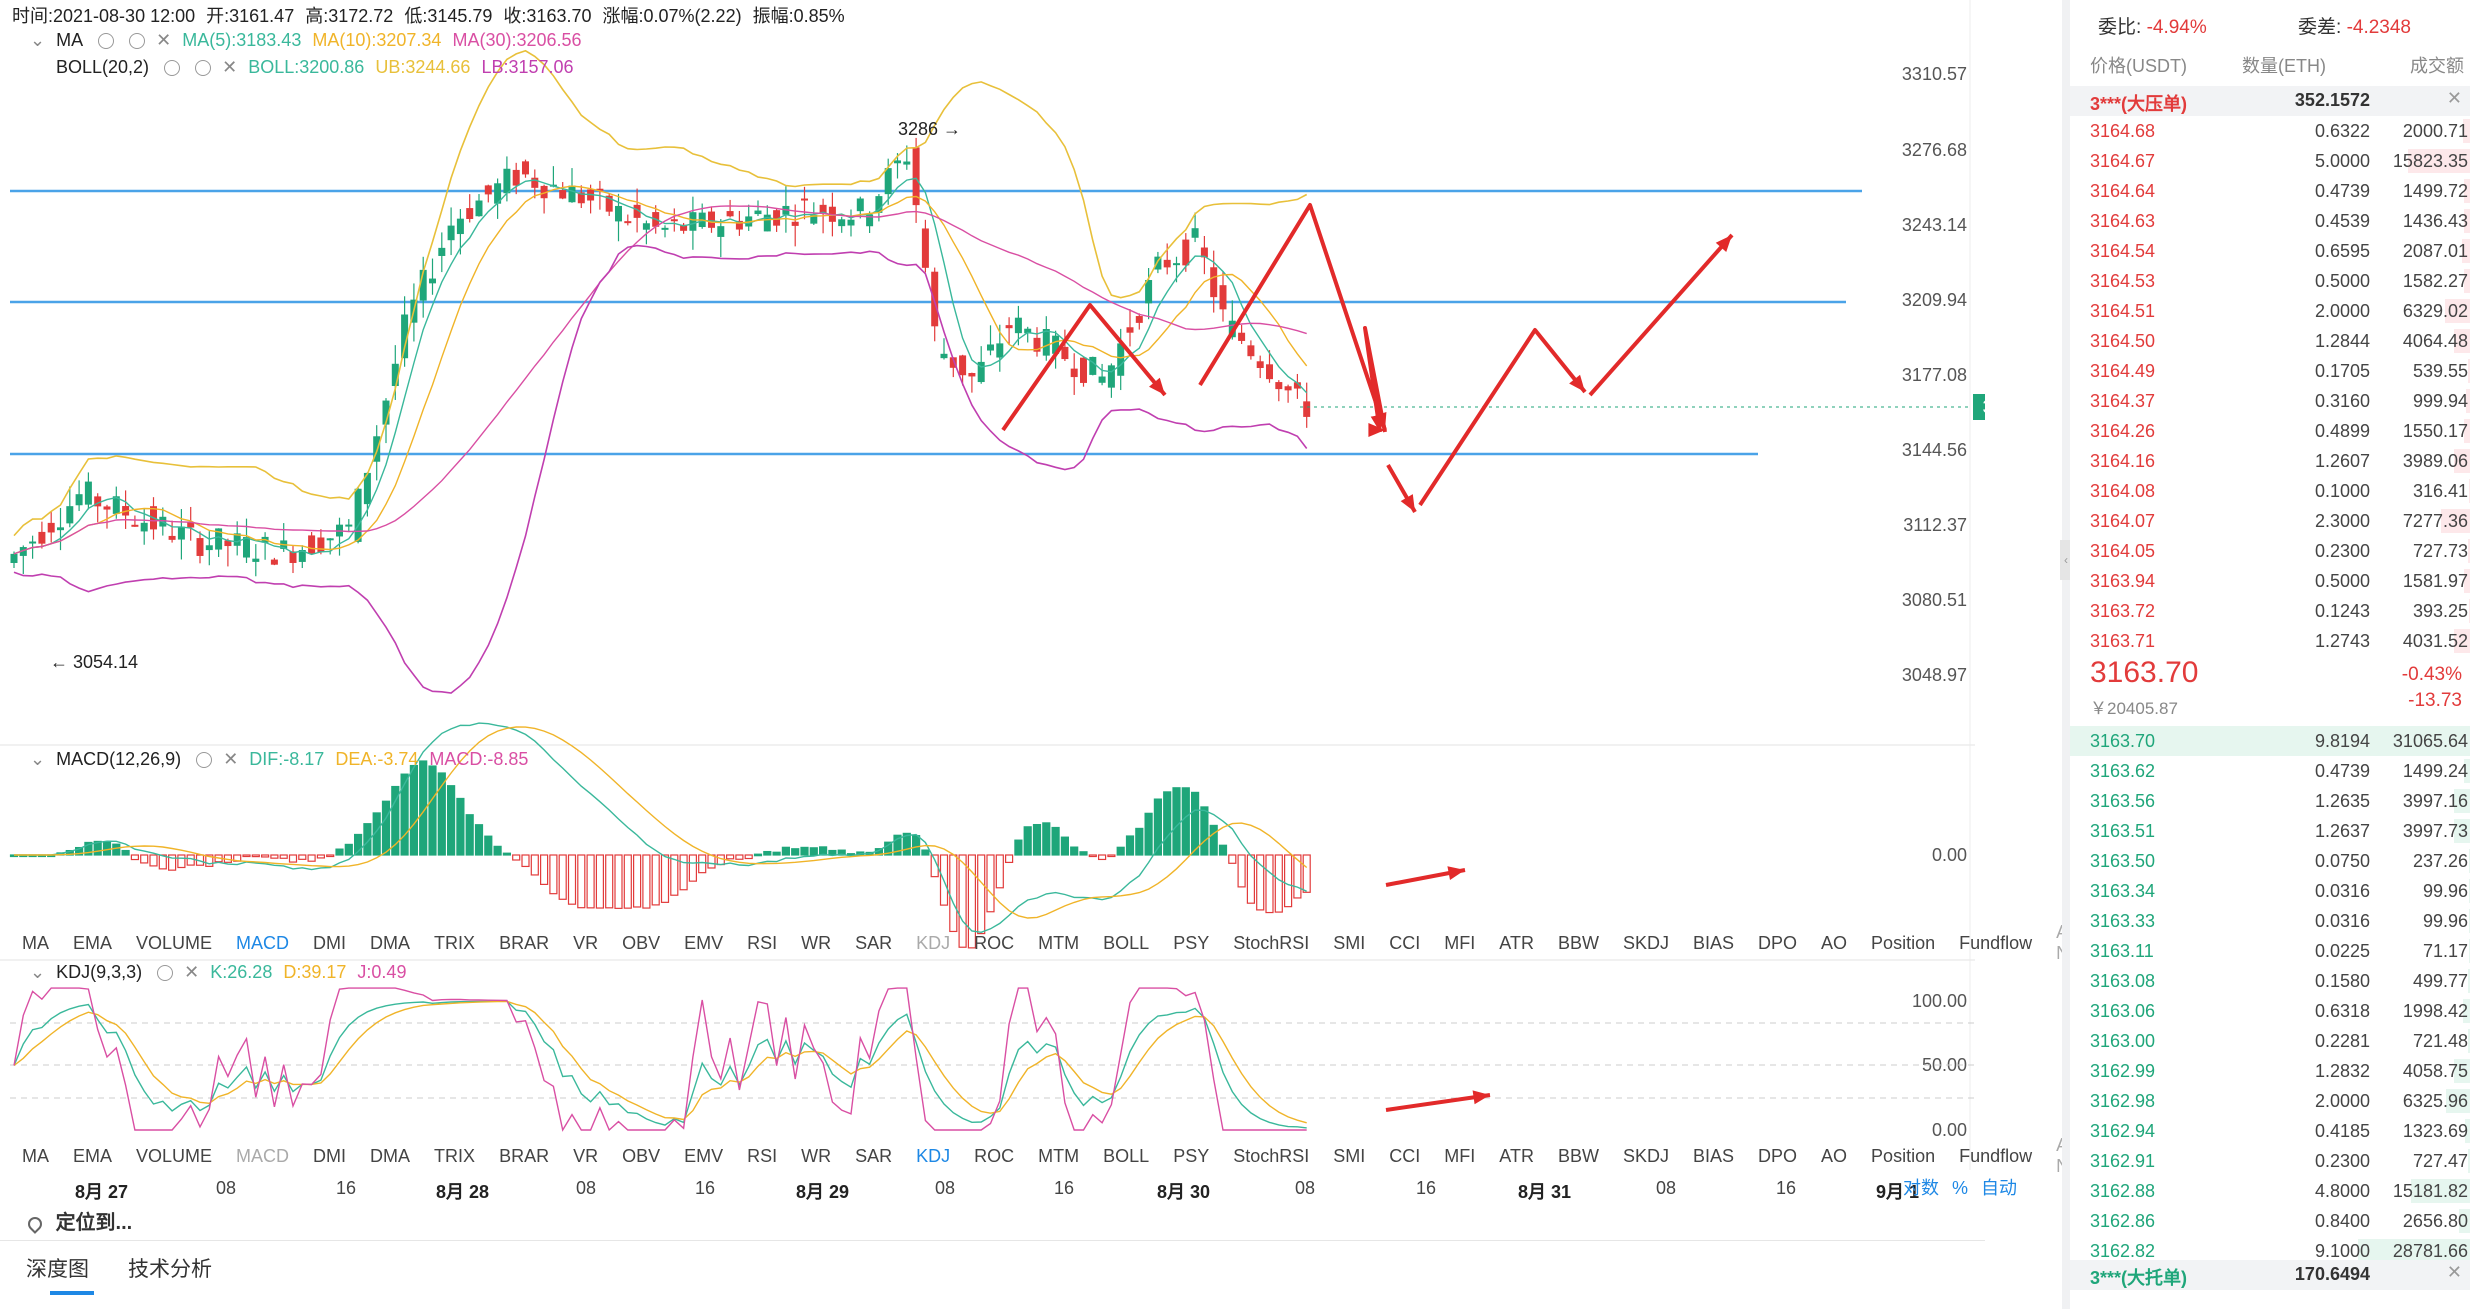  I want to click on ask-row: 3164.50 1.2844 4064.48, so click(2270, 341).